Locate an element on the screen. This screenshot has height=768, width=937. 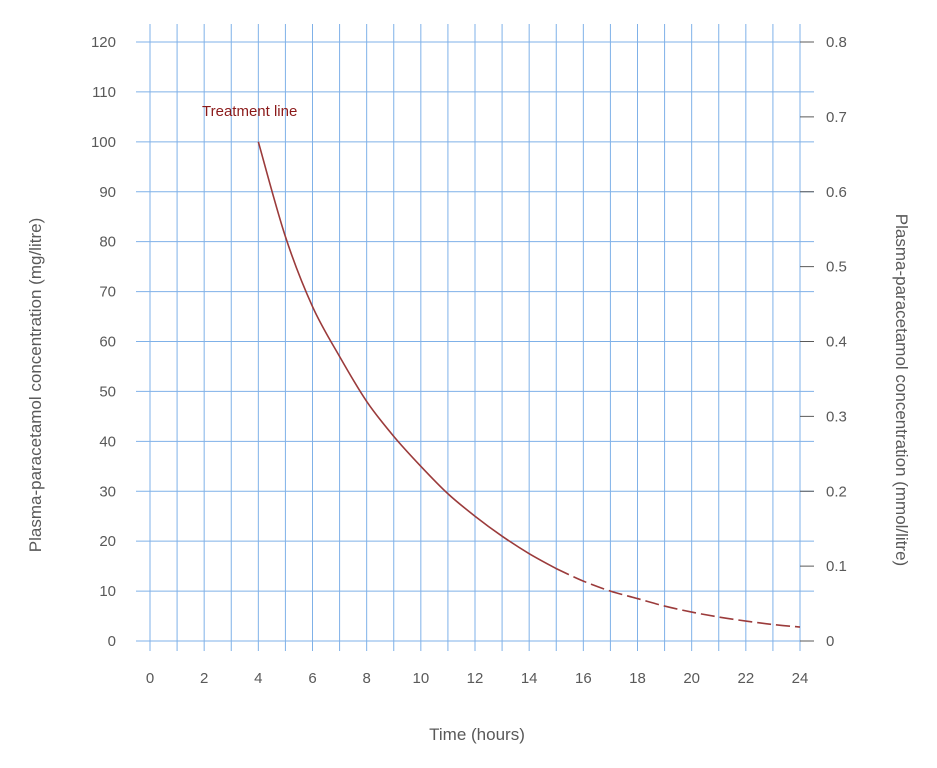
x-axis-title: Time (hours) is located at coordinates (477, 734).